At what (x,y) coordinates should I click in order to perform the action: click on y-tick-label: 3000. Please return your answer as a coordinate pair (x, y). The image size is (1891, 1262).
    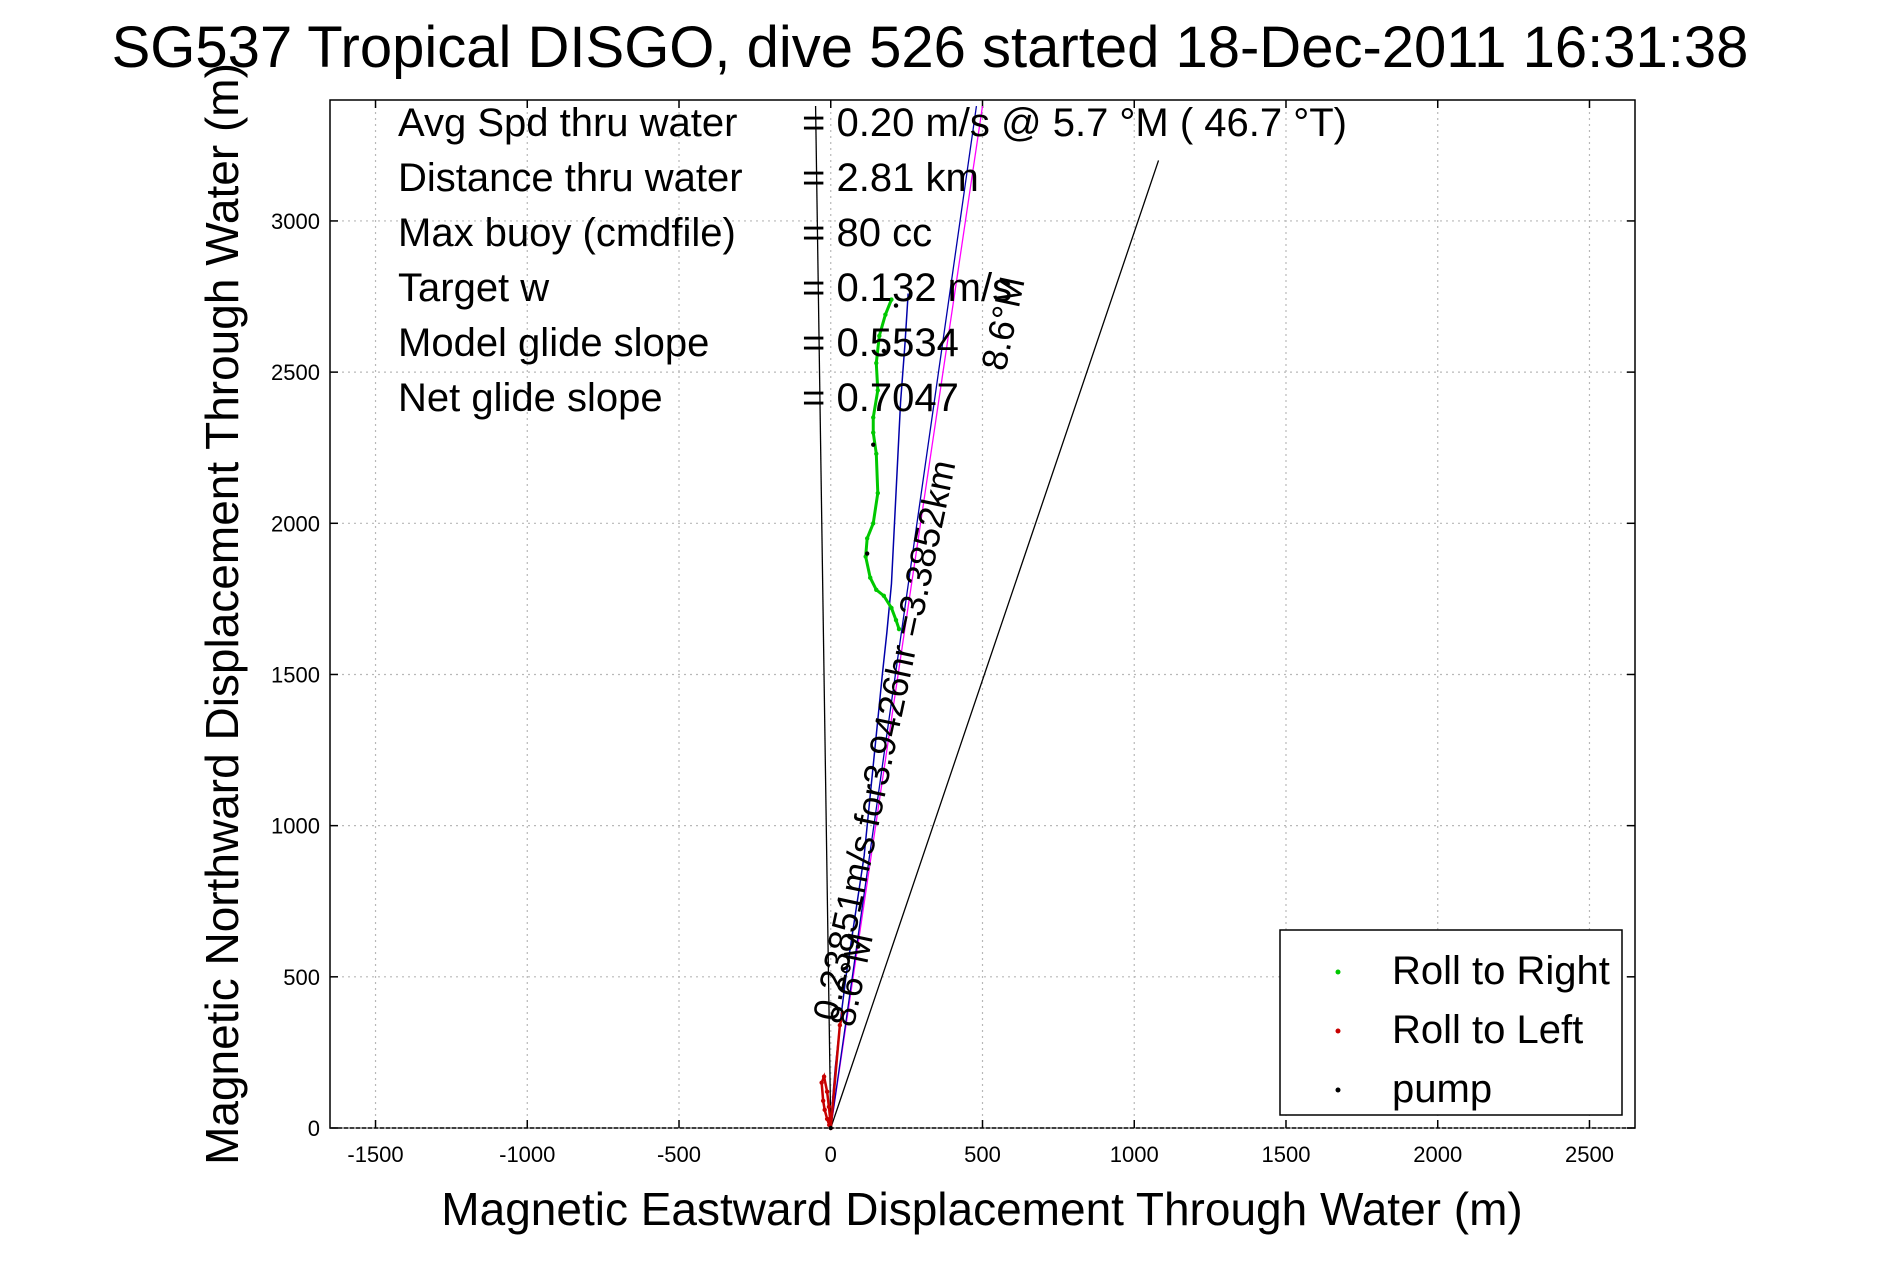
    Looking at the image, I should click on (295, 221).